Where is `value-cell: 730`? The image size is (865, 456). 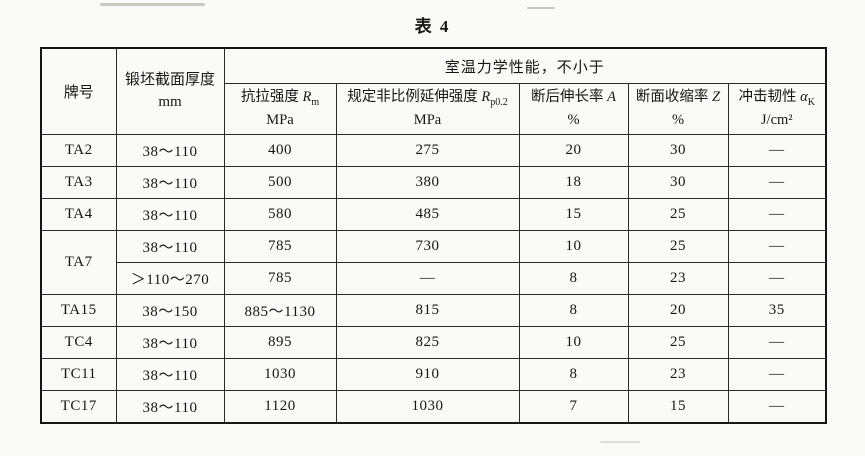 value-cell: 730 is located at coordinates (427, 246).